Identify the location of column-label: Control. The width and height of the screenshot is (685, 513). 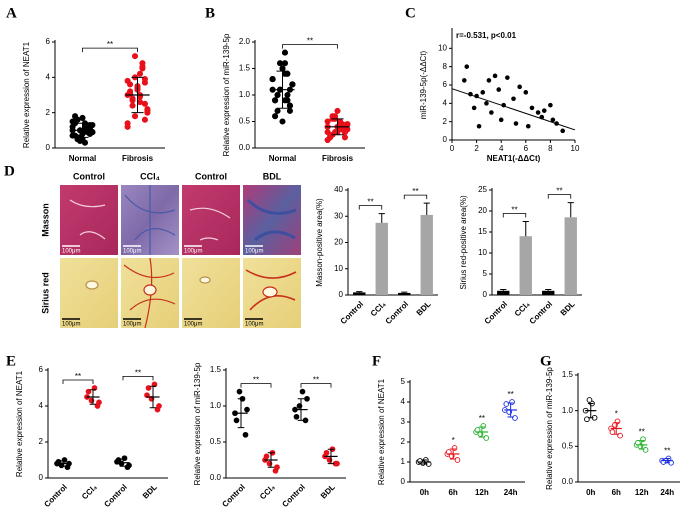
(89, 176).